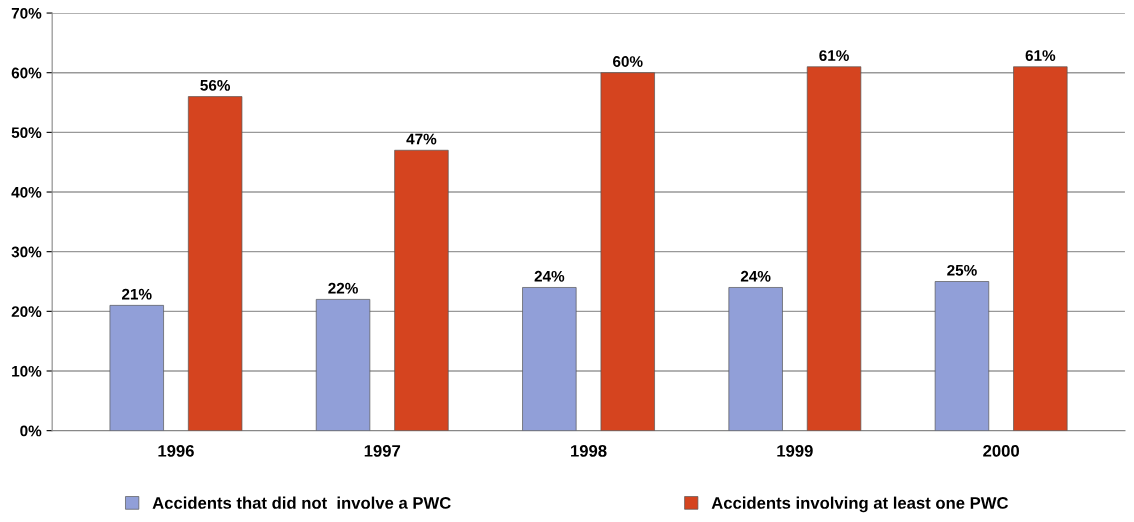  What do you see at coordinates (343, 288) in the screenshot?
I see `data-label: 22%` at bounding box center [343, 288].